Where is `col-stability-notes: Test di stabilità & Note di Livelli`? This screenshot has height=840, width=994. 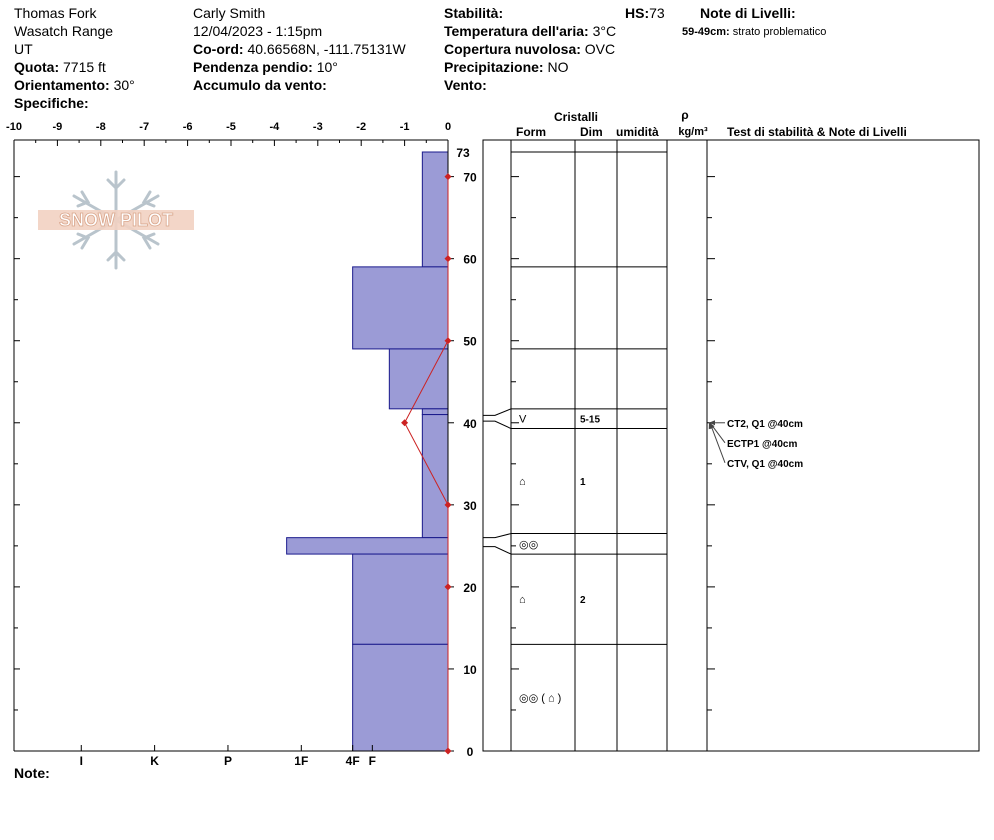 col-stability-notes: Test di stabilità & Note di Livelli is located at coordinates (817, 132).